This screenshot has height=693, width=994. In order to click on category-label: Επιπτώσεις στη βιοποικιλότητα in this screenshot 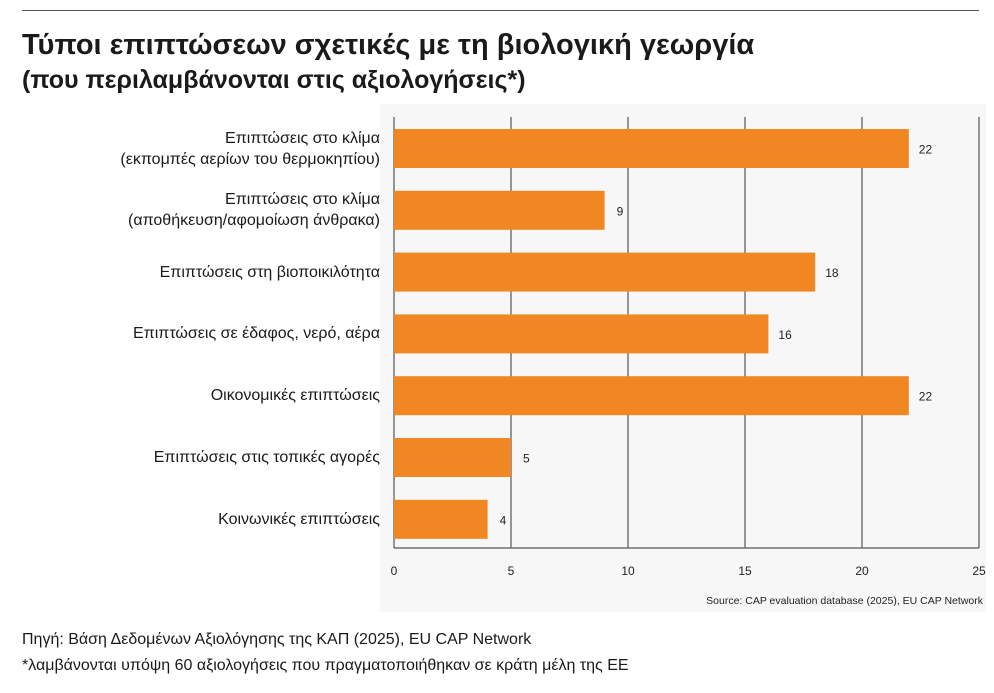, I will do `click(200, 272)`.